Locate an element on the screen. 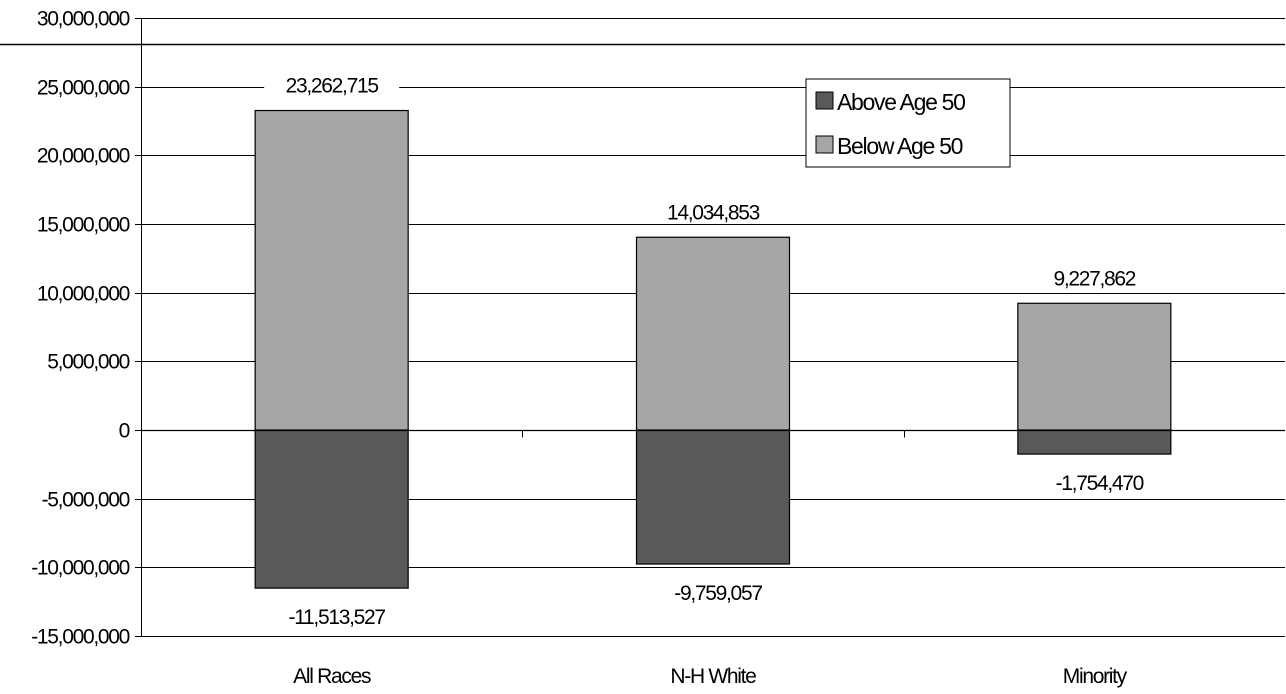  category-label: Minority is located at coordinates (1095, 676).